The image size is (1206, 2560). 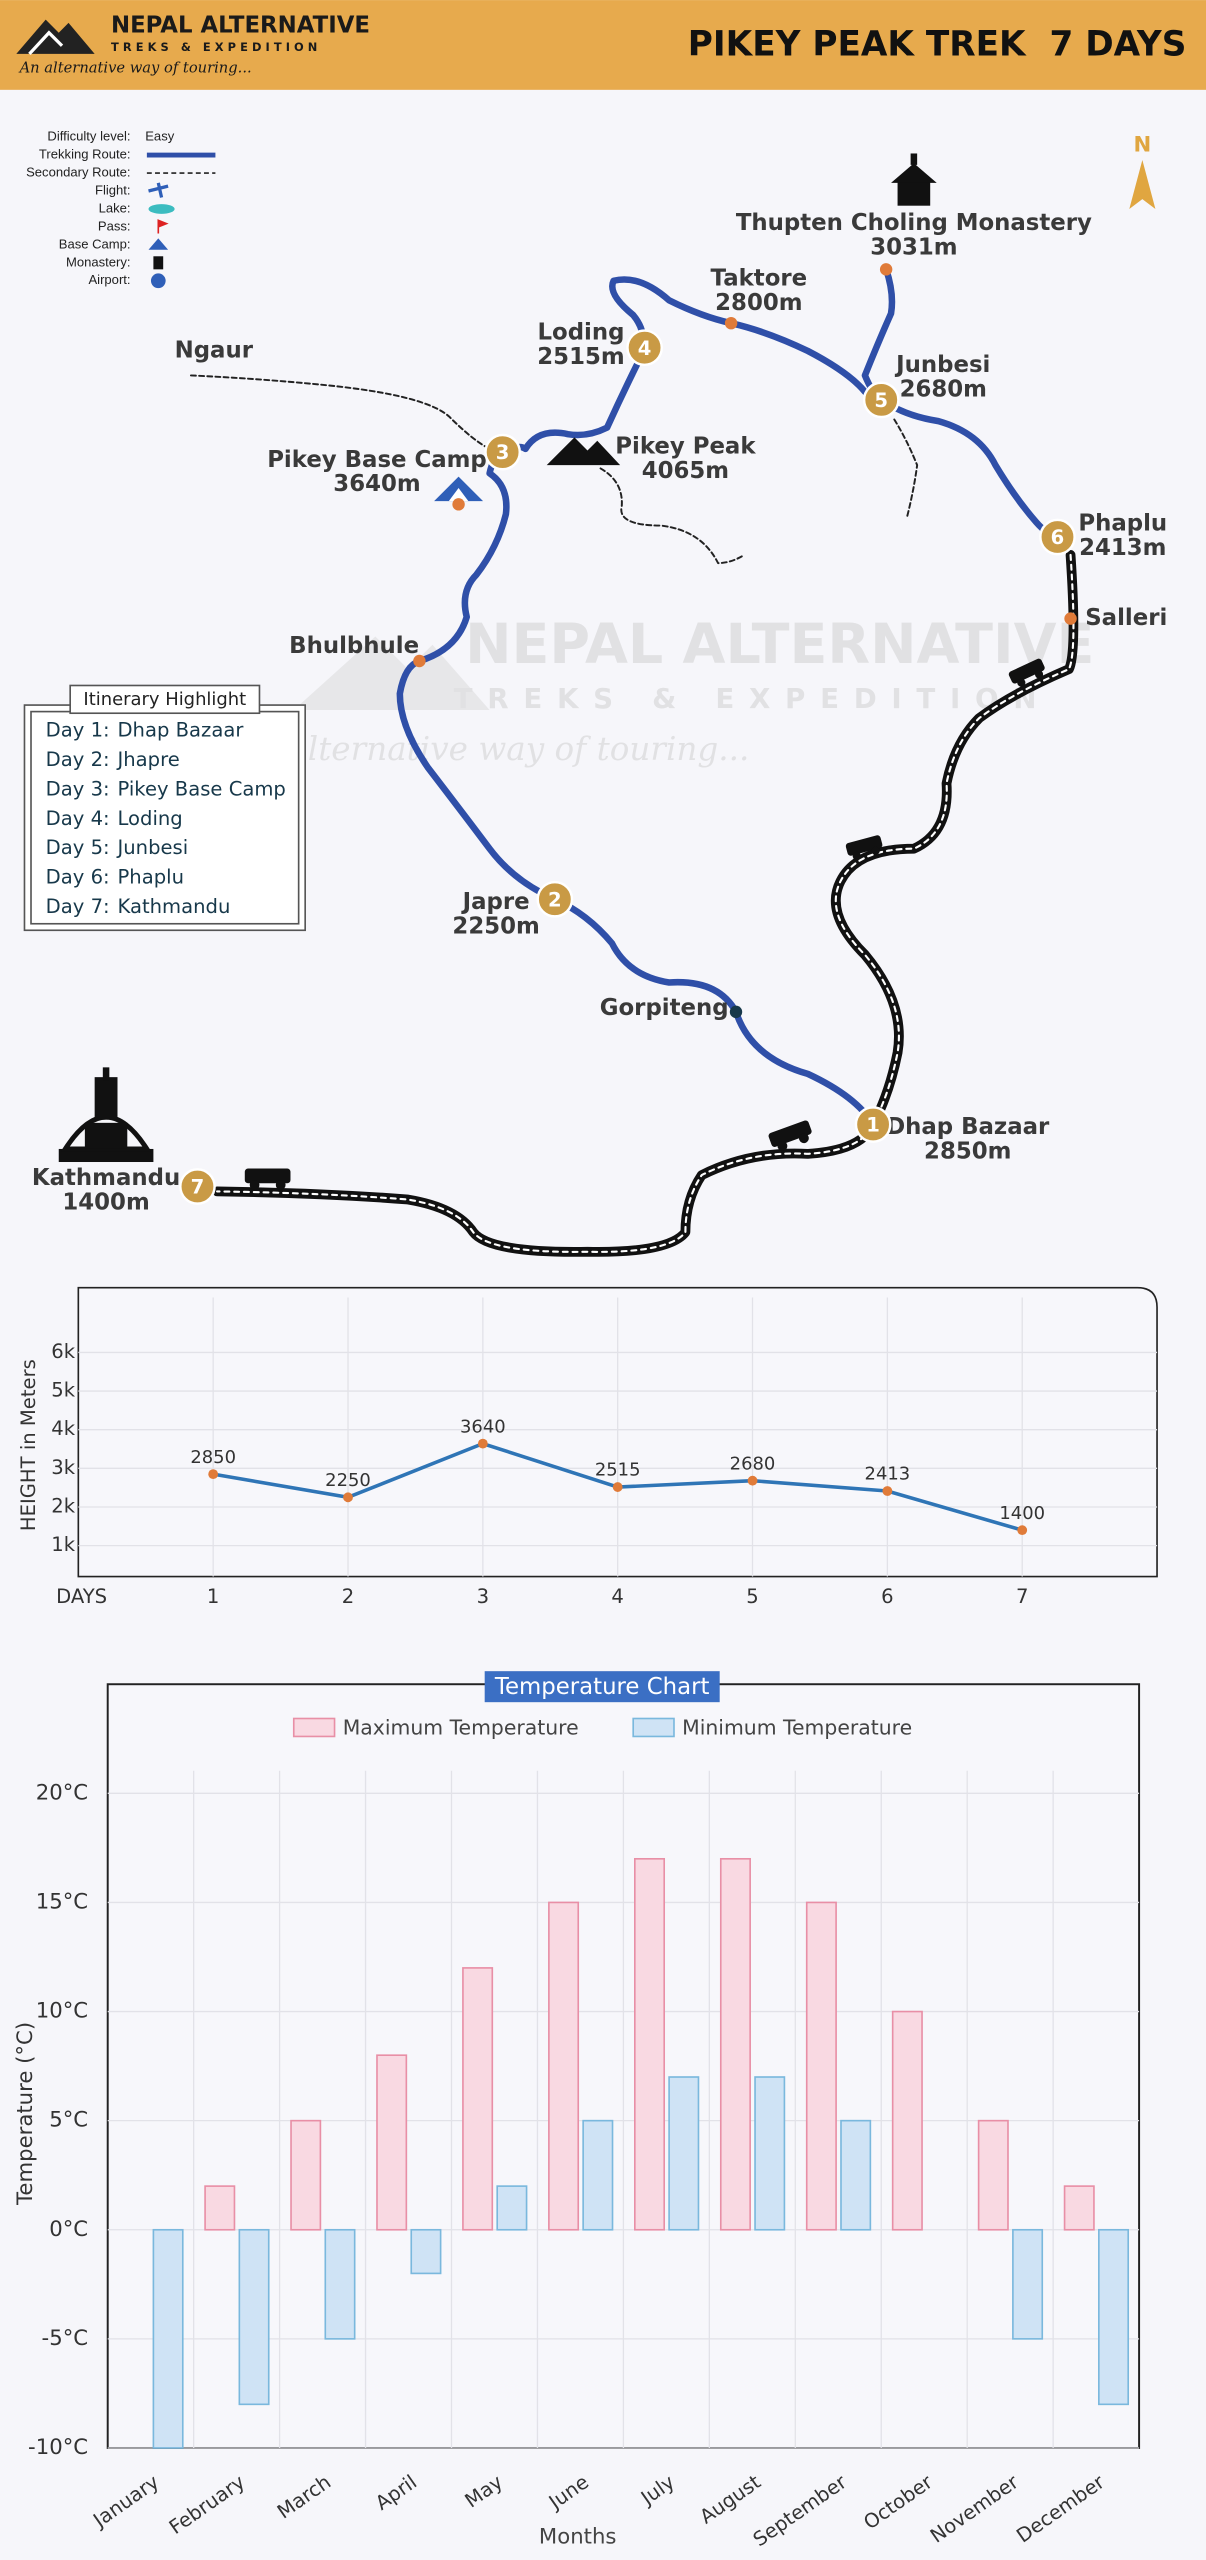 What do you see at coordinates (63, 1351) in the screenshot?
I see `y-tick-label: 6k` at bounding box center [63, 1351].